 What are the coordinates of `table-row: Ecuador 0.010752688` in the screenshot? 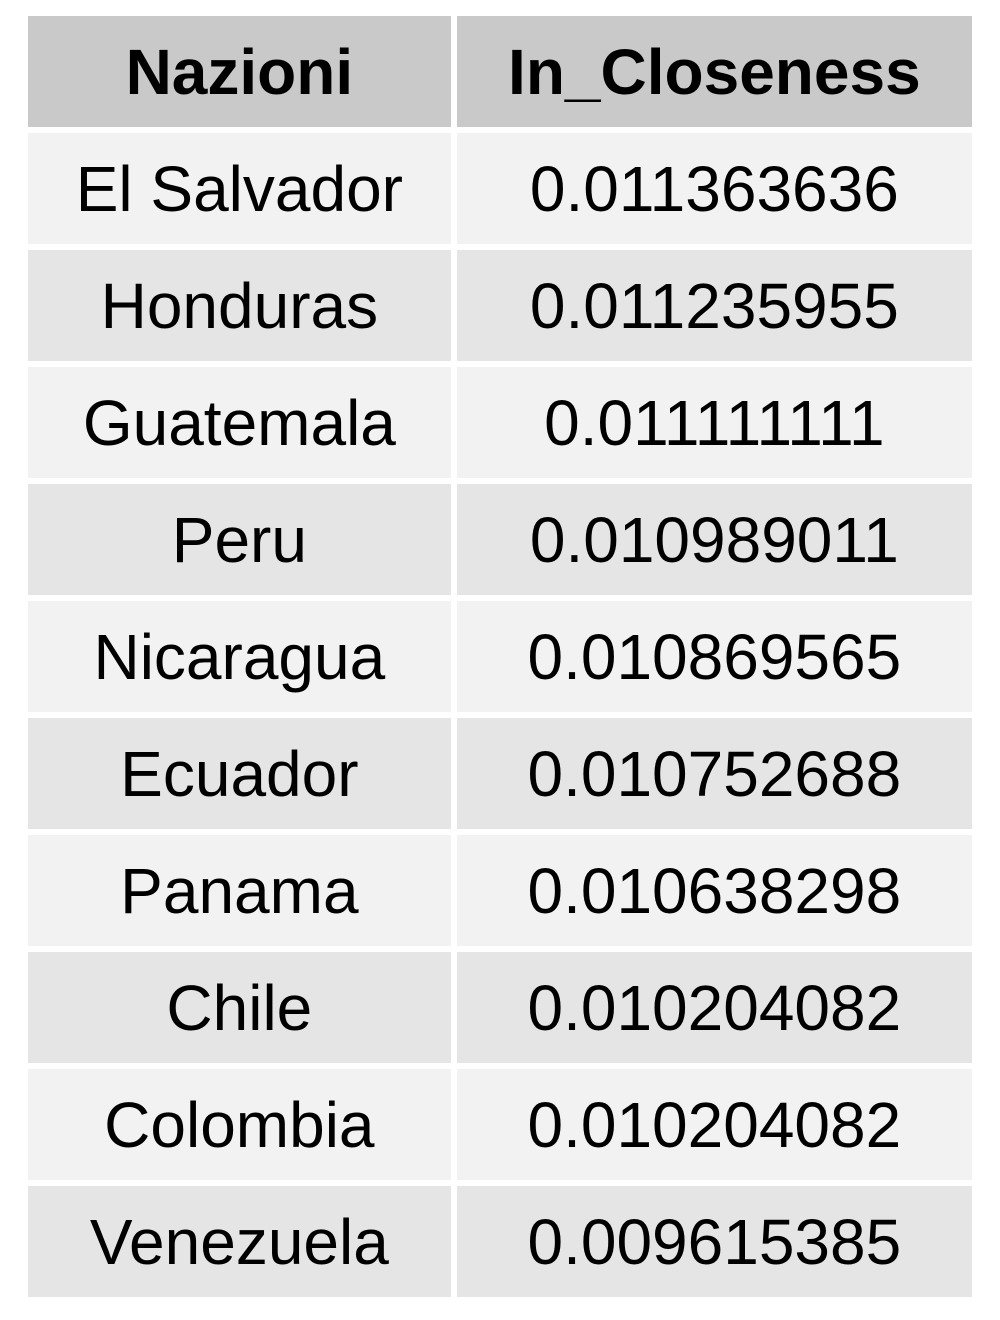 It's located at (500, 773).